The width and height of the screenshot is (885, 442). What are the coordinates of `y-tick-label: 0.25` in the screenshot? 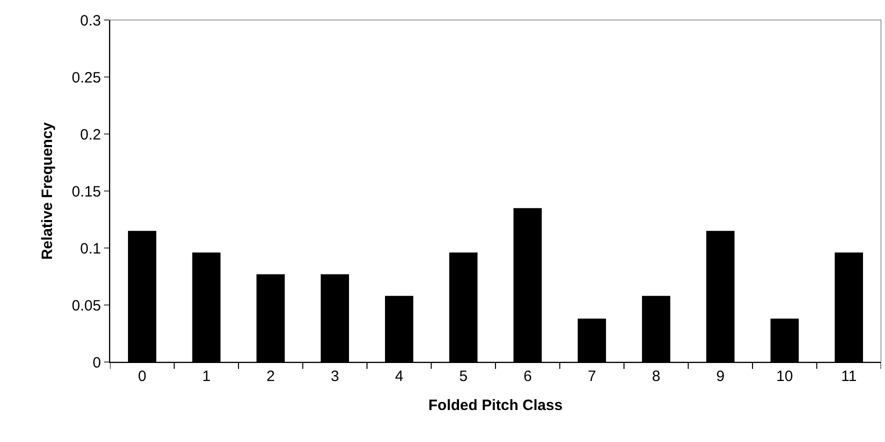 It's located at (86, 77).